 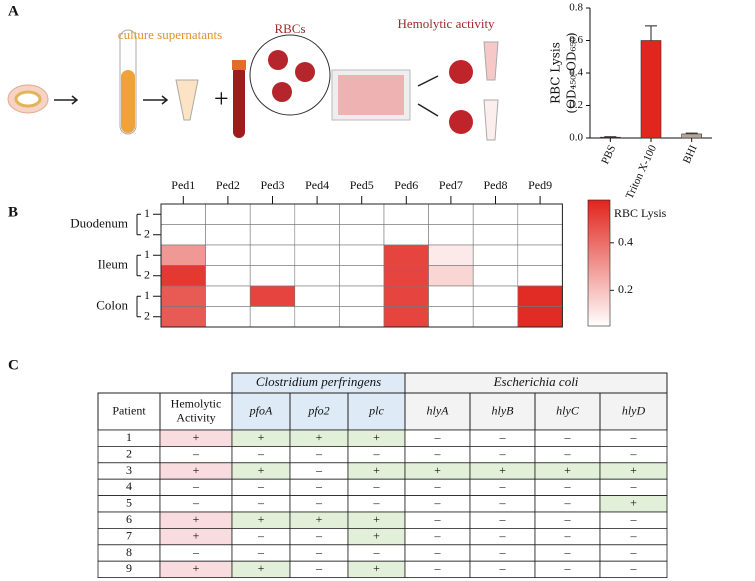 What do you see at coordinates (536, 381) in the screenshot?
I see `group-header-label: Escherichia coli` at bounding box center [536, 381].